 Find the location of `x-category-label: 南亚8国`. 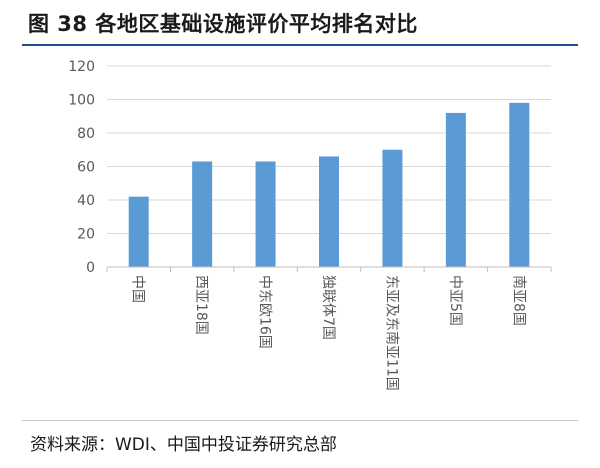

x-category-label: 南亚8国 is located at coordinates (518, 300).